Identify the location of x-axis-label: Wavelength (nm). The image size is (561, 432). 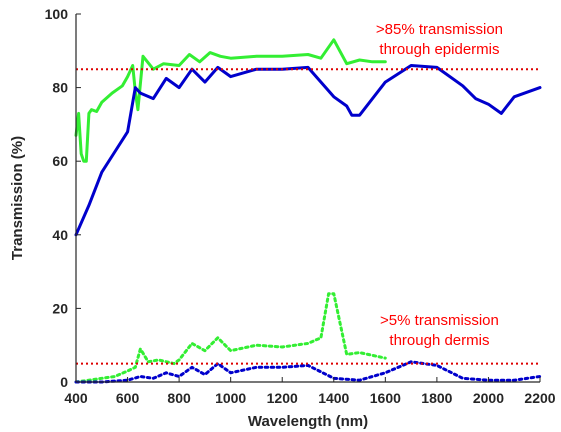
(308, 421).